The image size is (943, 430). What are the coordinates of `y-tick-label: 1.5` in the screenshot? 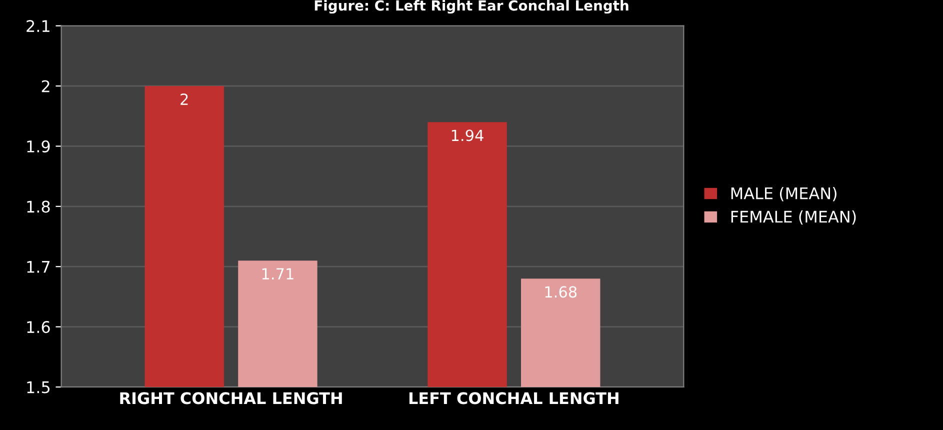 It's located at (38, 387).